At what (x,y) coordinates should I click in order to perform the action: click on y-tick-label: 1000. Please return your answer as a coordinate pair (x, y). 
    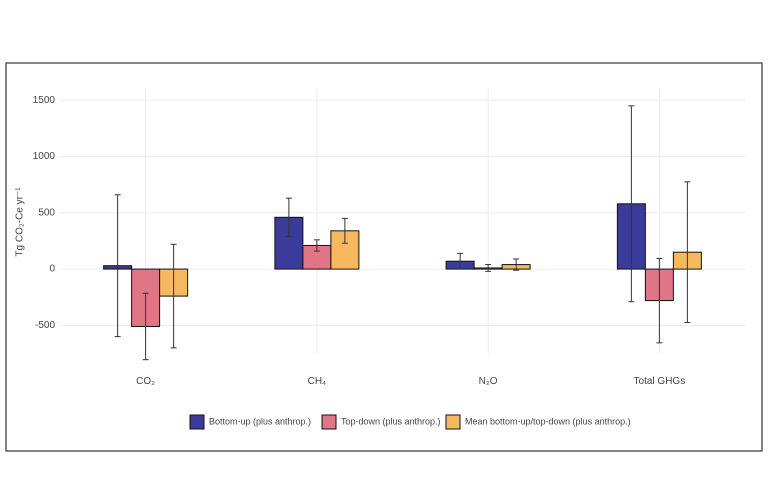
    Looking at the image, I should click on (44, 156).